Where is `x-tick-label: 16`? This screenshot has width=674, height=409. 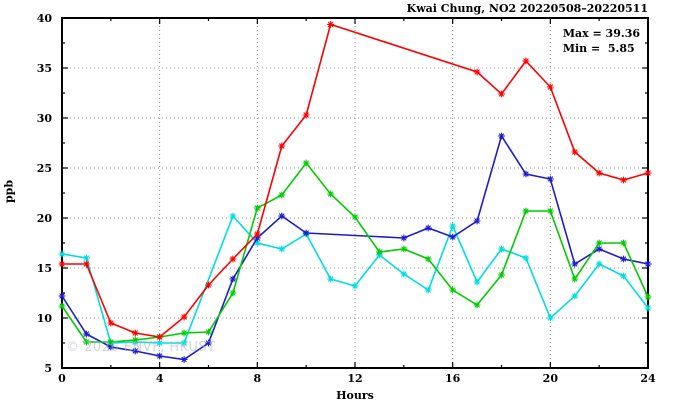
x-tick-label: 16 is located at coordinates (453, 378).